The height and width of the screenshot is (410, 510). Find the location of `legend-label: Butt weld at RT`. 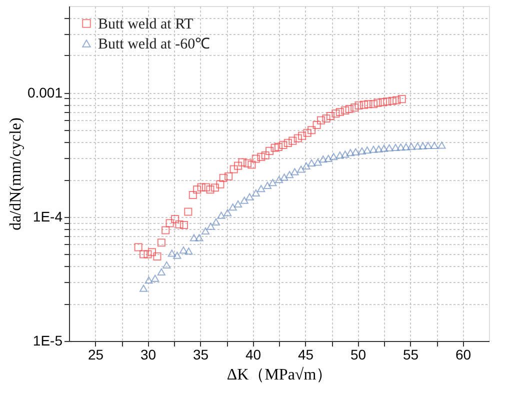

legend-label: Butt weld at RT is located at coordinates (146, 24).